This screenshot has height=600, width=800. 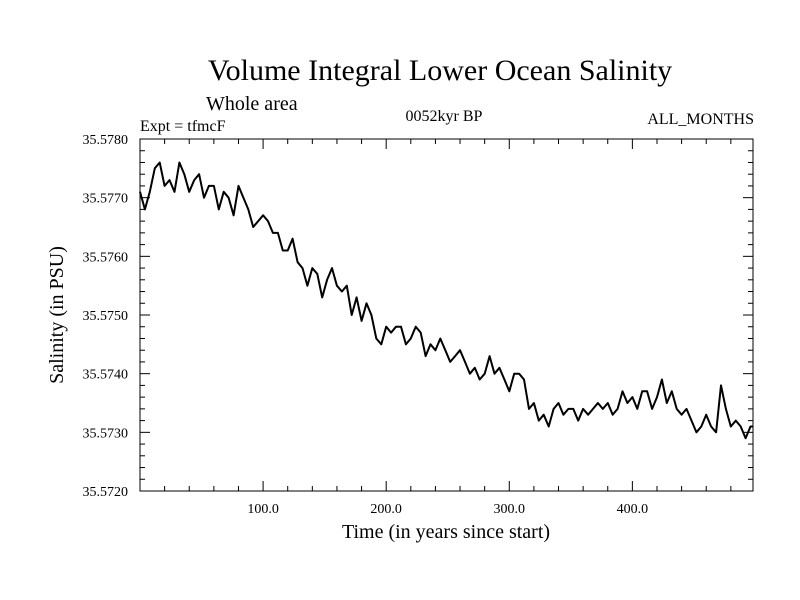 What do you see at coordinates (386, 509) in the screenshot?
I see `x-tick-label: 200.0` at bounding box center [386, 509].